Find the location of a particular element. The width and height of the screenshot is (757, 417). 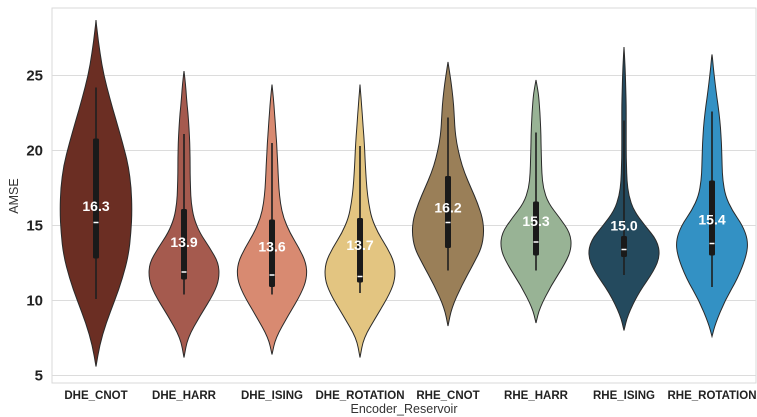

x-tick-label: DHE_ROTATION is located at coordinates (359, 396).